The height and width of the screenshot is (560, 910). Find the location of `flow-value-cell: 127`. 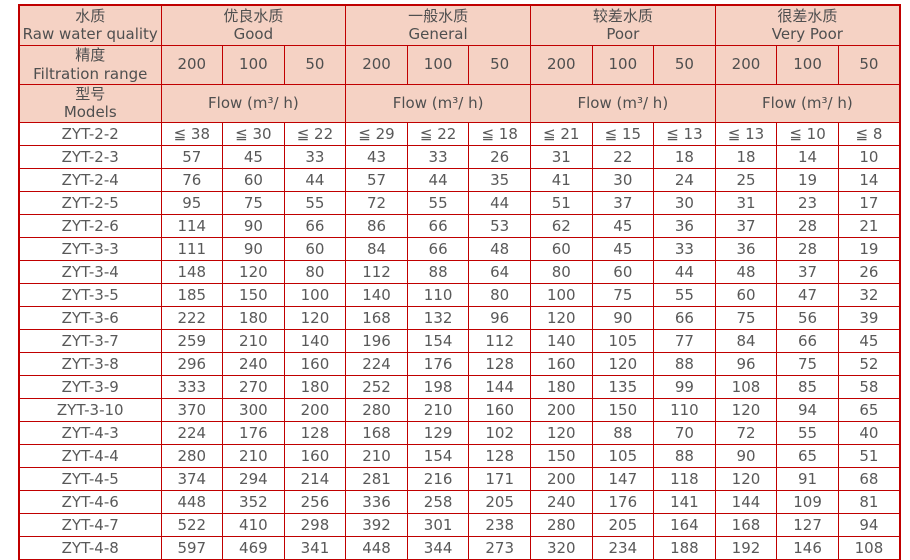

flow-value-cell: 127 is located at coordinates (807, 525).